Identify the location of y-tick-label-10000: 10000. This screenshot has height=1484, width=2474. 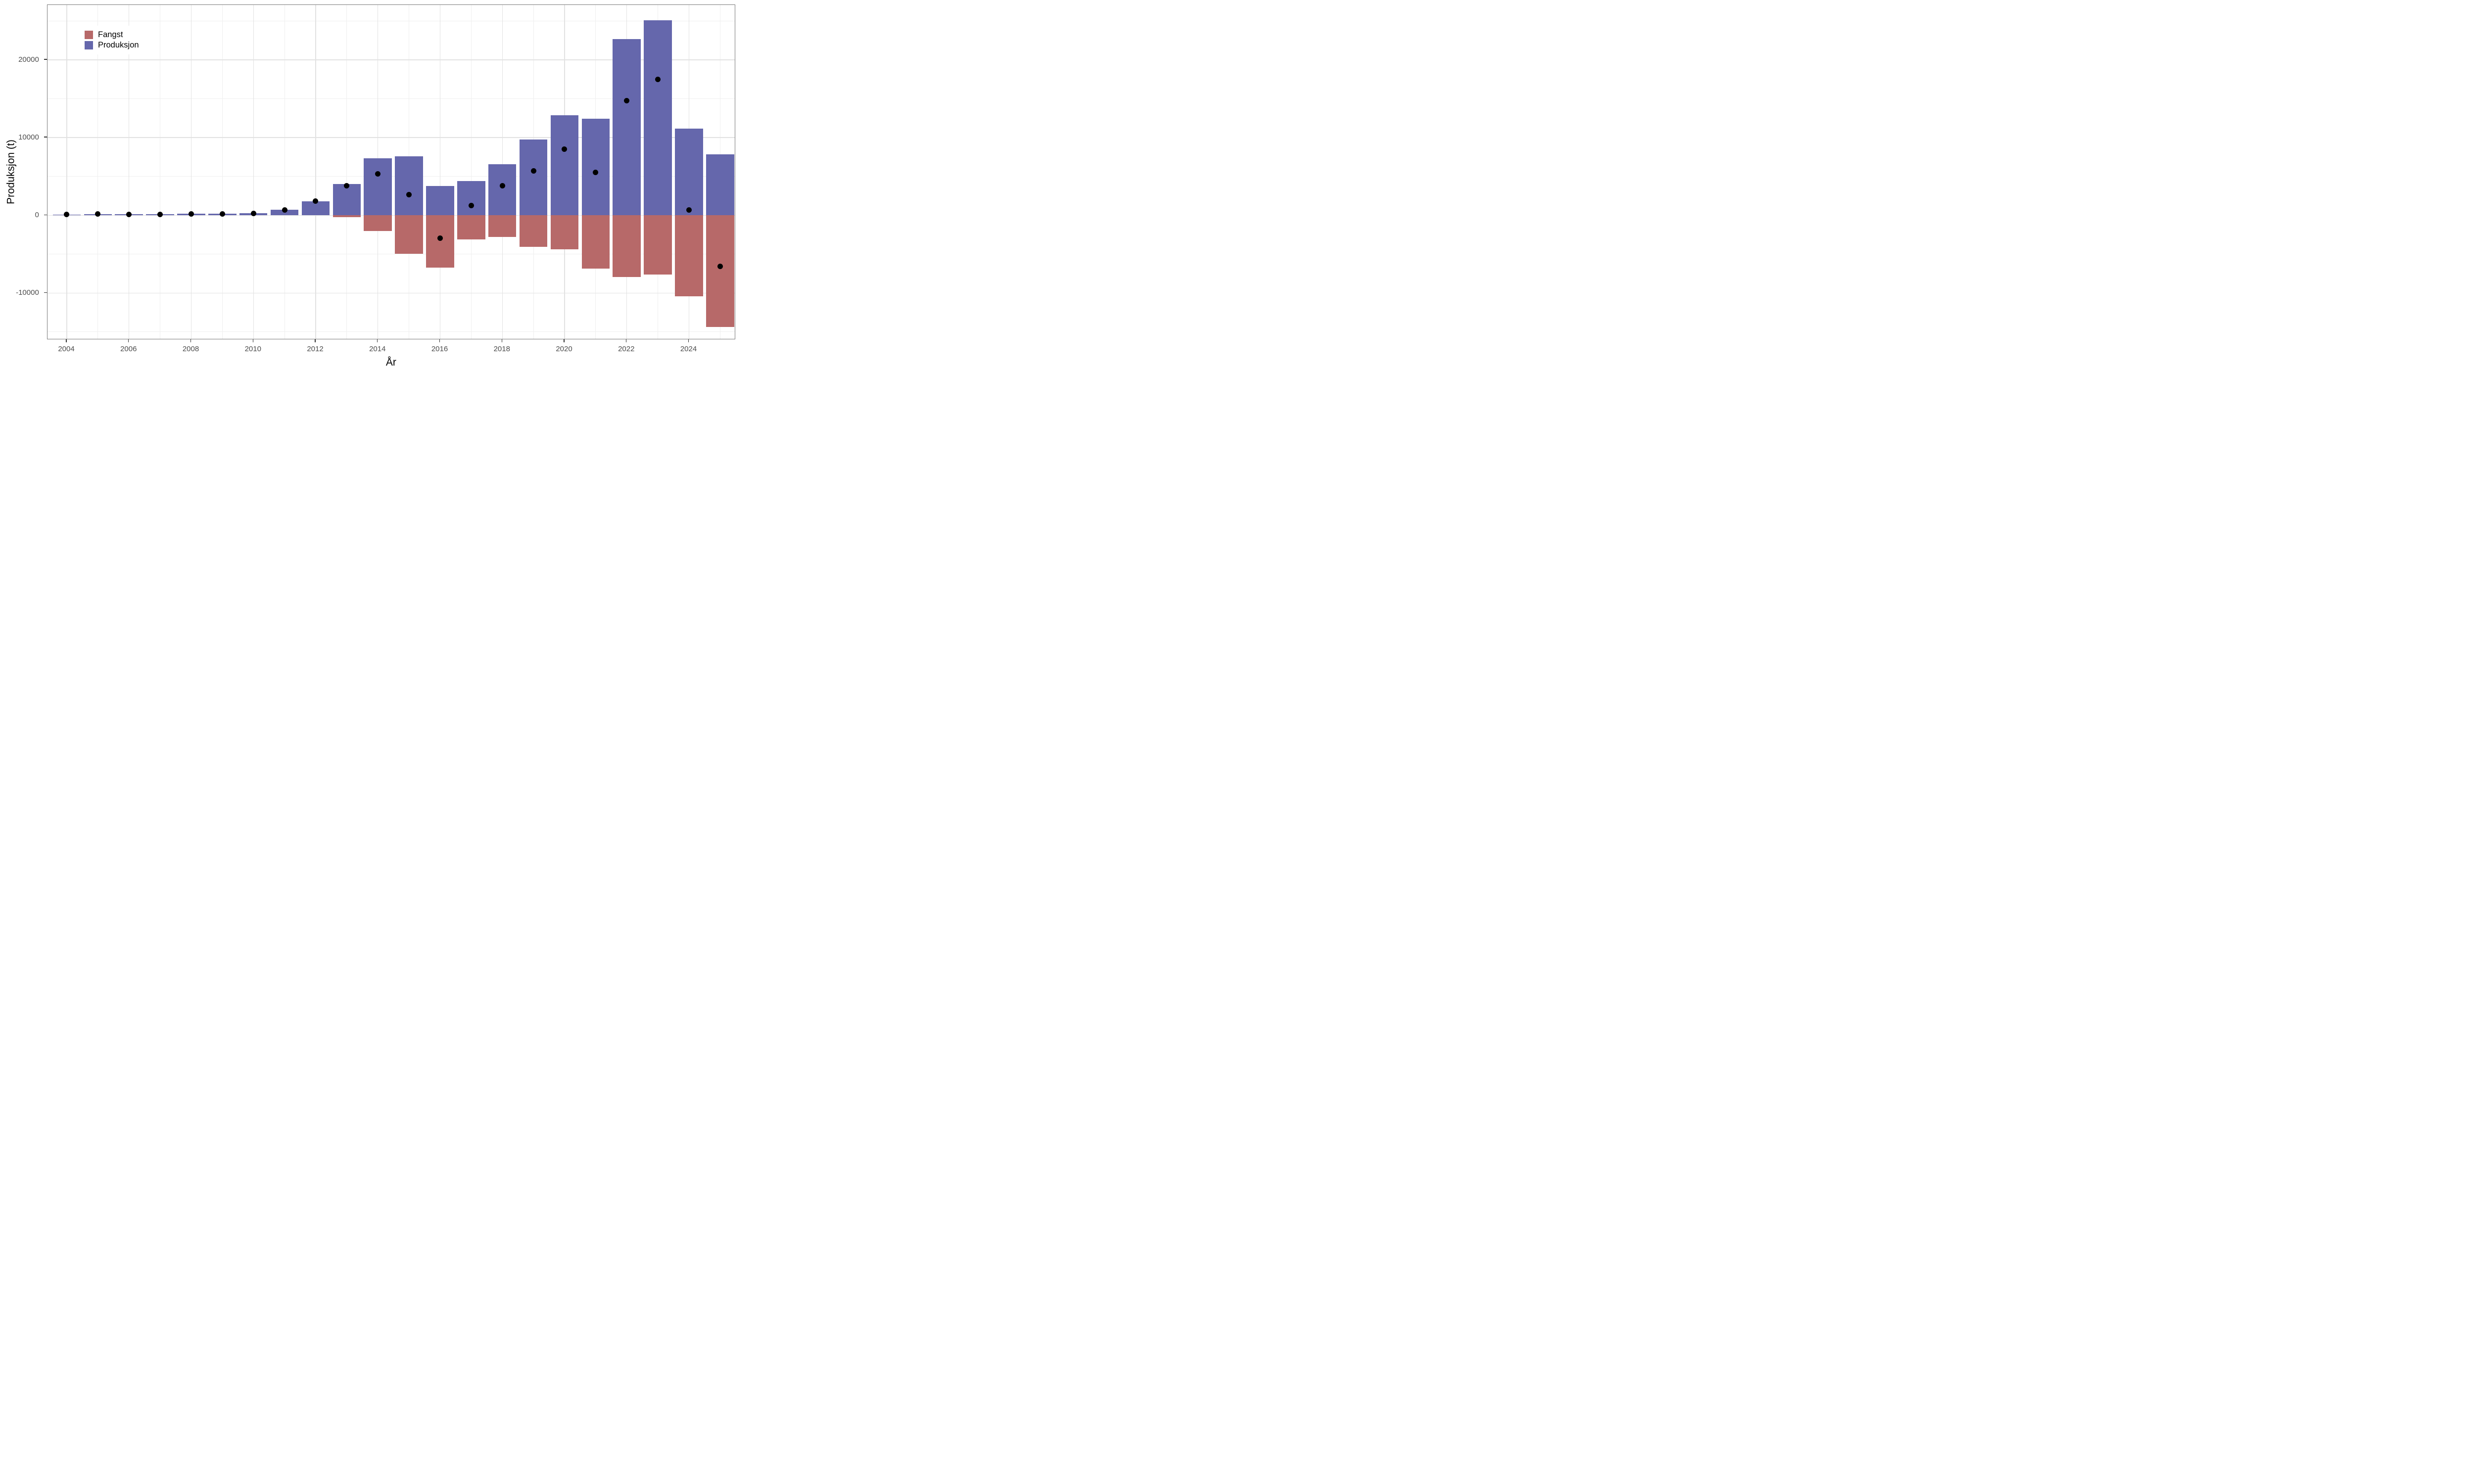
(29, 137).